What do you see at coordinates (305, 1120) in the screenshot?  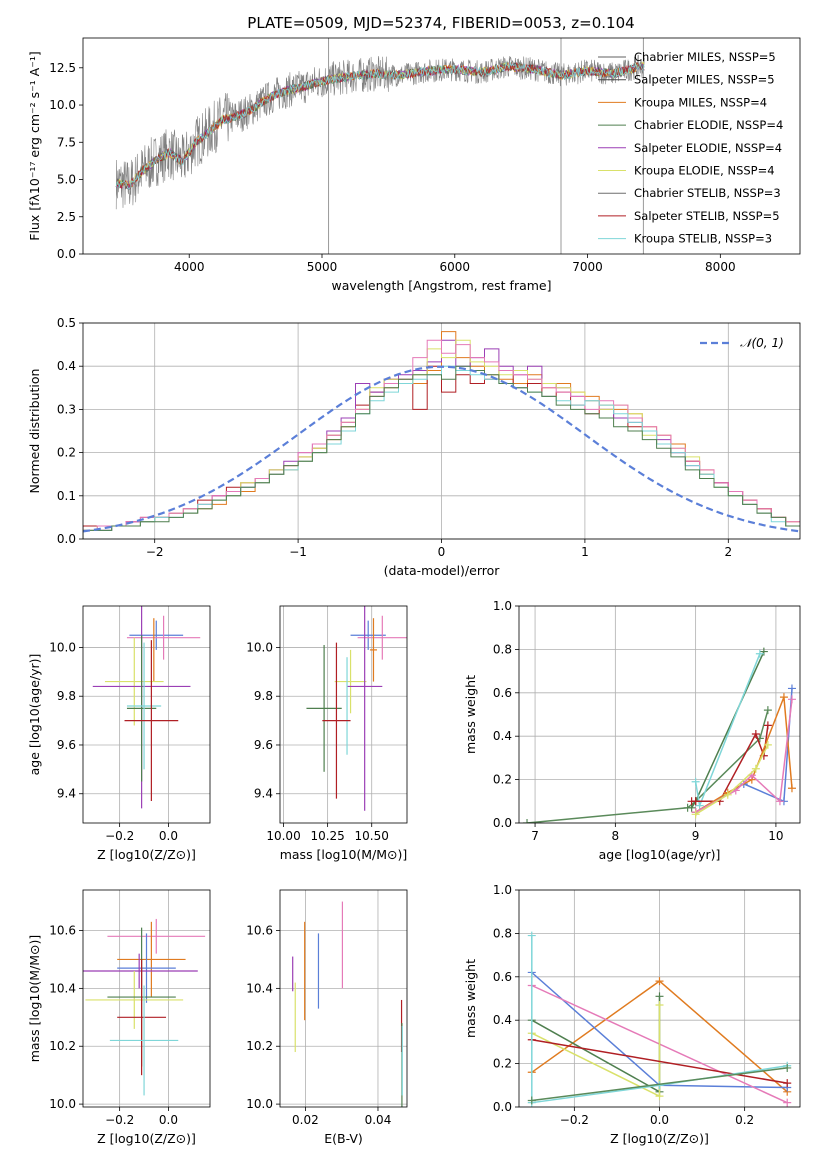 I see `x-tick-label: 0.02` at bounding box center [305, 1120].